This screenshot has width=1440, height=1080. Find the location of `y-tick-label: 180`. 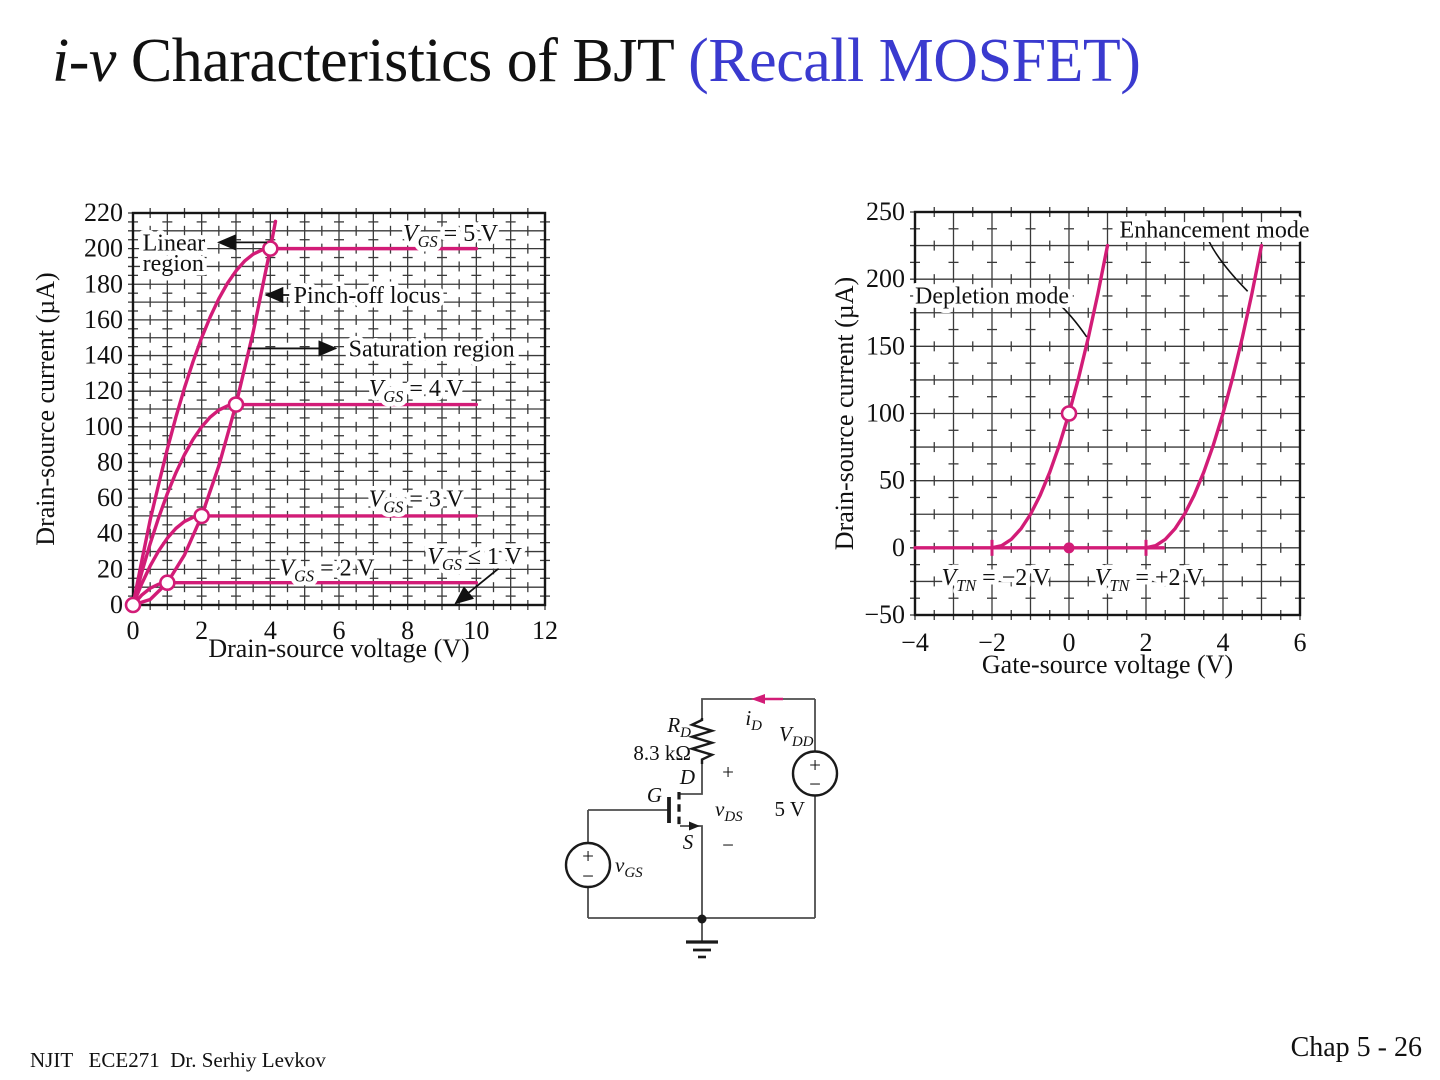

y-tick-label: 180 is located at coordinates (103, 283).